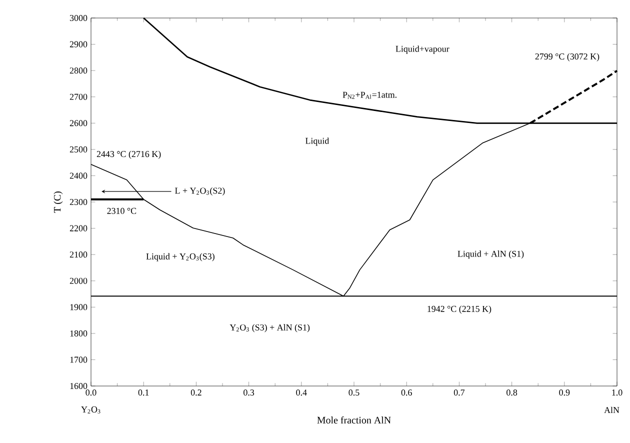 The height and width of the screenshot is (443, 630). Describe the element at coordinates (58, 202) in the screenshot. I see `y-axis-title: T (C)` at that location.